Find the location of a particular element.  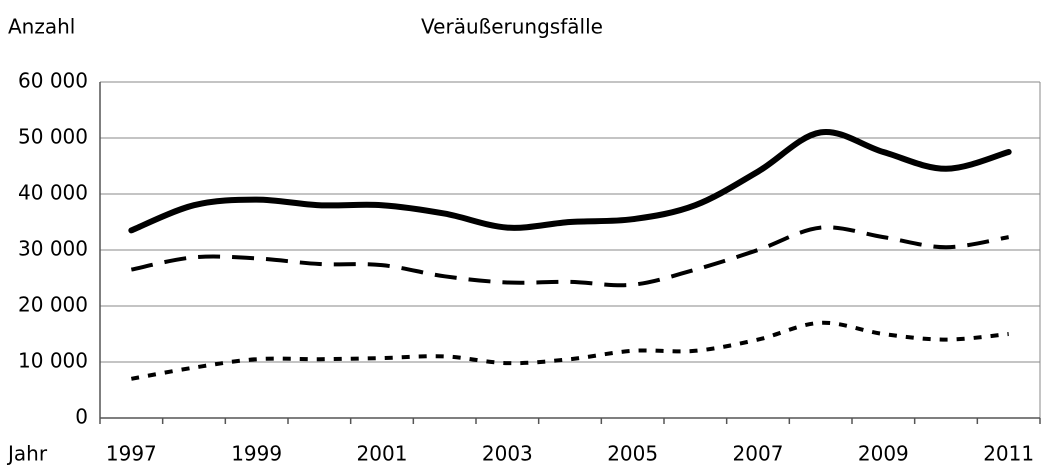

chart-title: Veräußerungsfälle is located at coordinates (512, 27).